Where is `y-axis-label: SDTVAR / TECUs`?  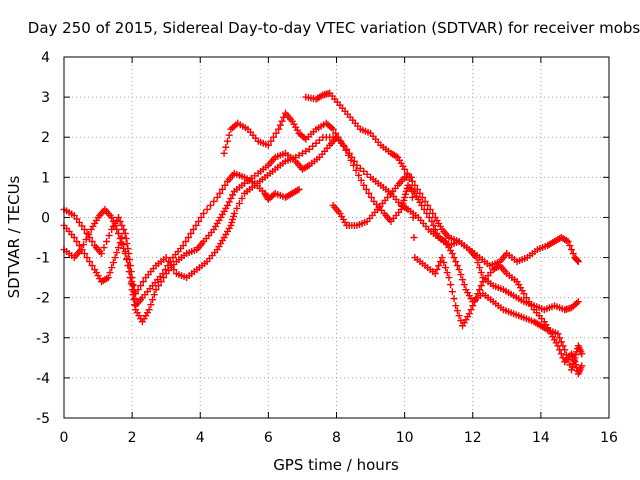
y-axis-label: SDTVAR / TECUs is located at coordinates (14, 236).